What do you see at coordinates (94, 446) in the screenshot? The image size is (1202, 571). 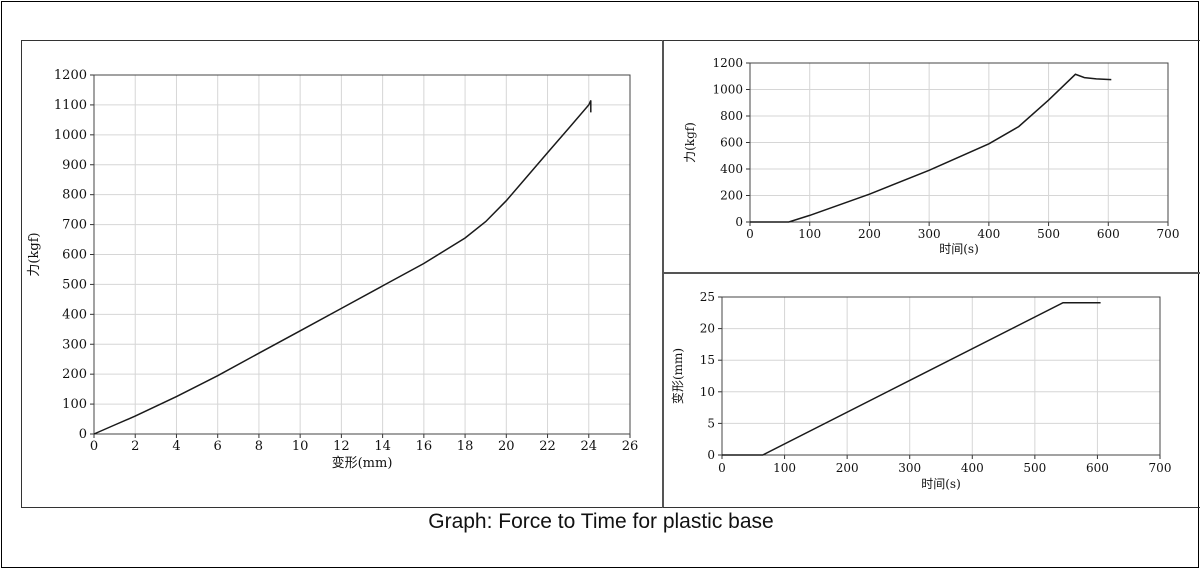 I see `force-deformation-x-tick-label: 0` at bounding box center [94, 446].